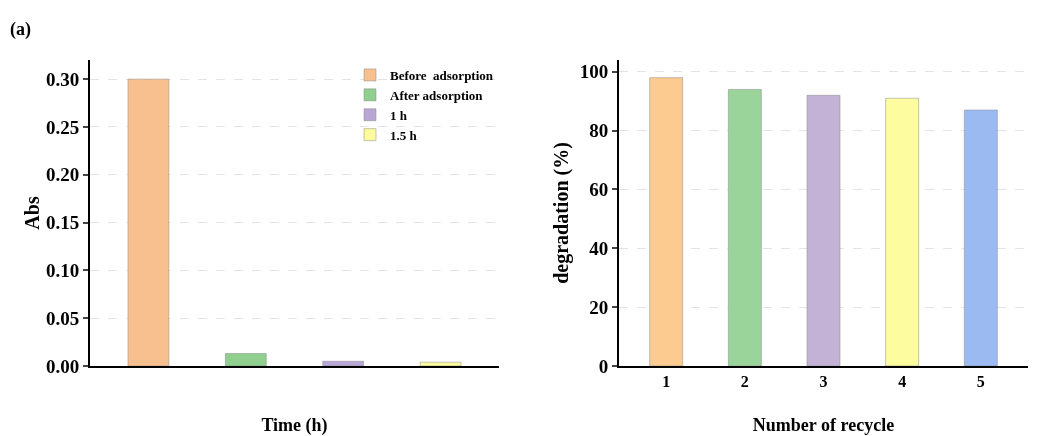  I want to click on y-tick-label: 0.00, so click(62, 366).